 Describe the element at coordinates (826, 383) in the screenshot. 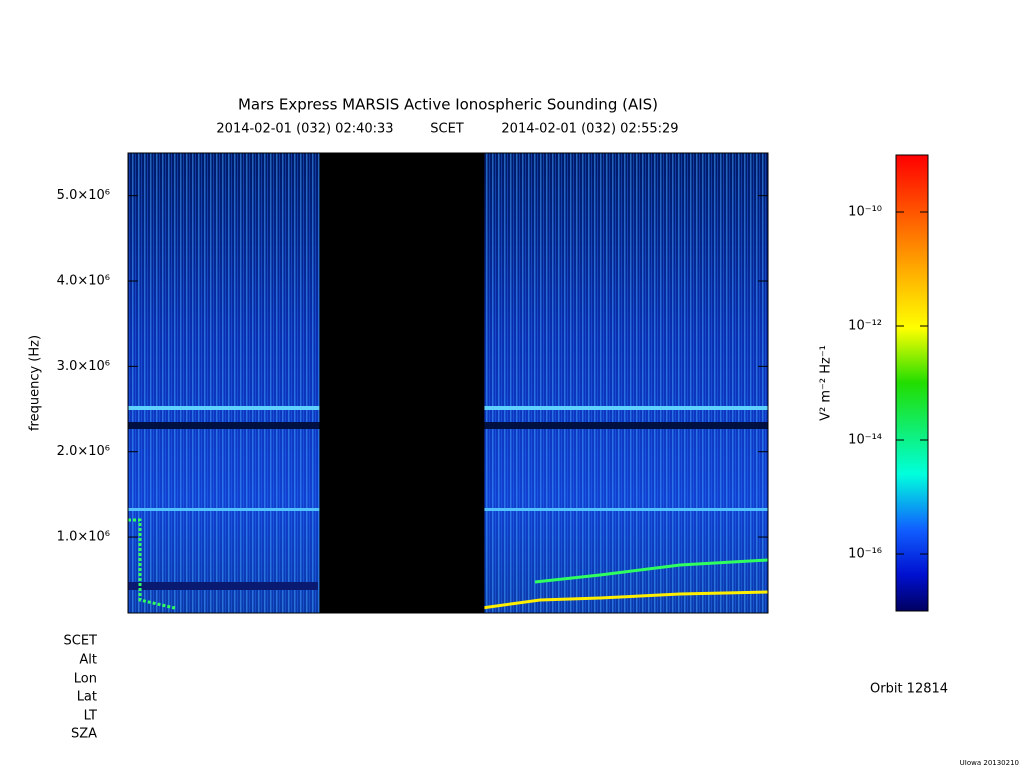

I see `colorbar-label: V² m⁻² Hz⁻¹` at that location.